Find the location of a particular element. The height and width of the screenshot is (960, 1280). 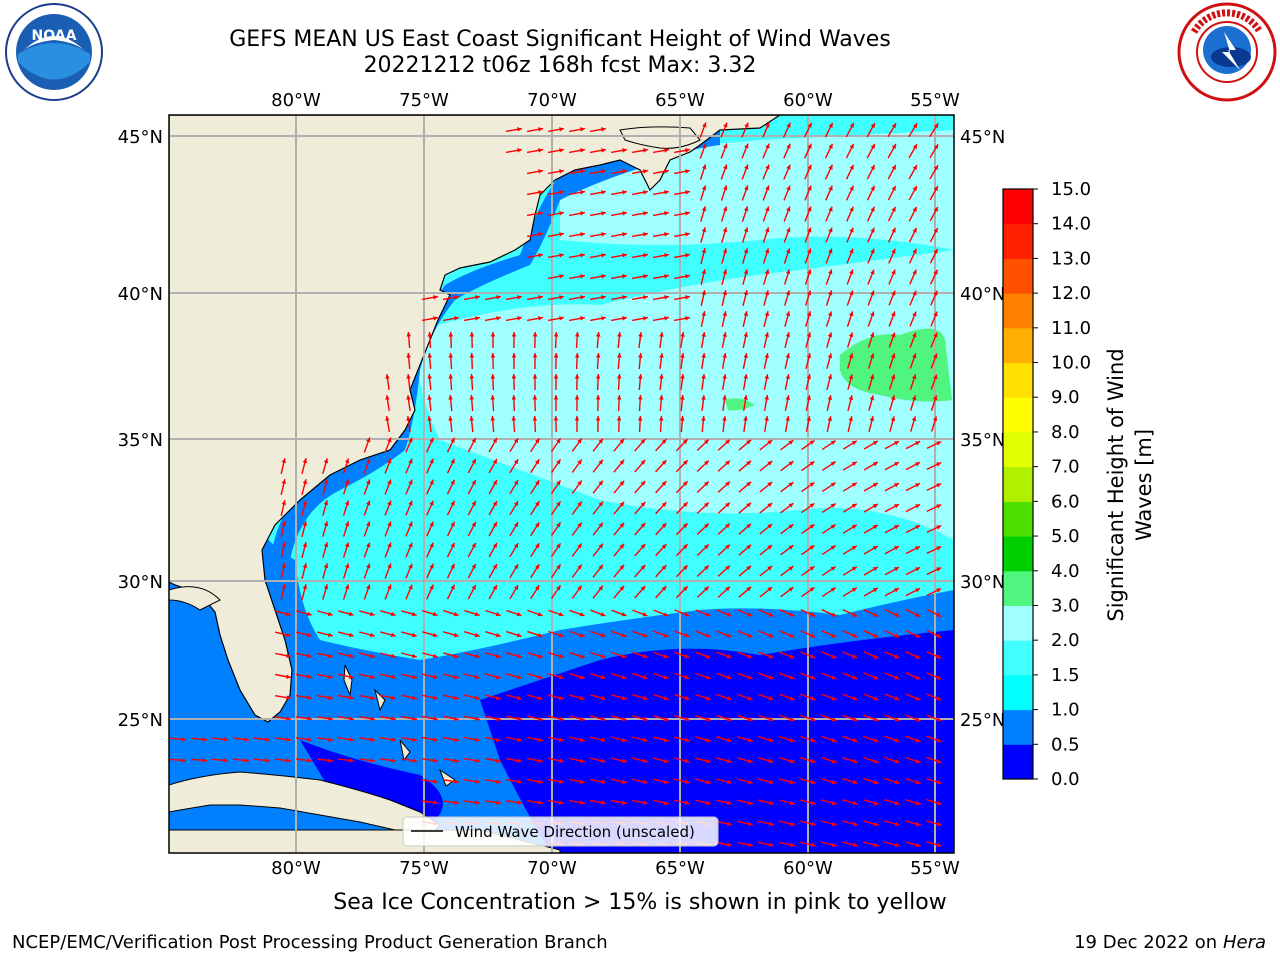

lon-label: 65°W is located at coordinates (680, 868).